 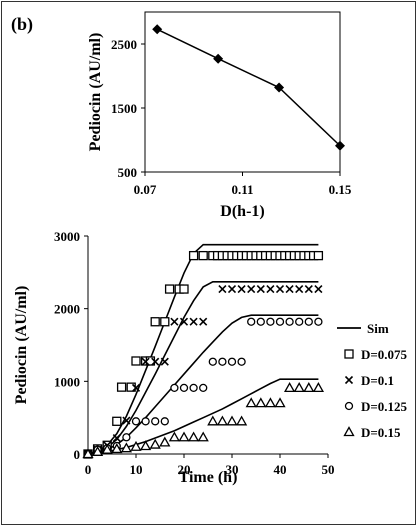 What do you see at coordinates (242, 189) in the screenshot?
I see `top-xtick-label: 0.11` at bounding box center [242, 189].